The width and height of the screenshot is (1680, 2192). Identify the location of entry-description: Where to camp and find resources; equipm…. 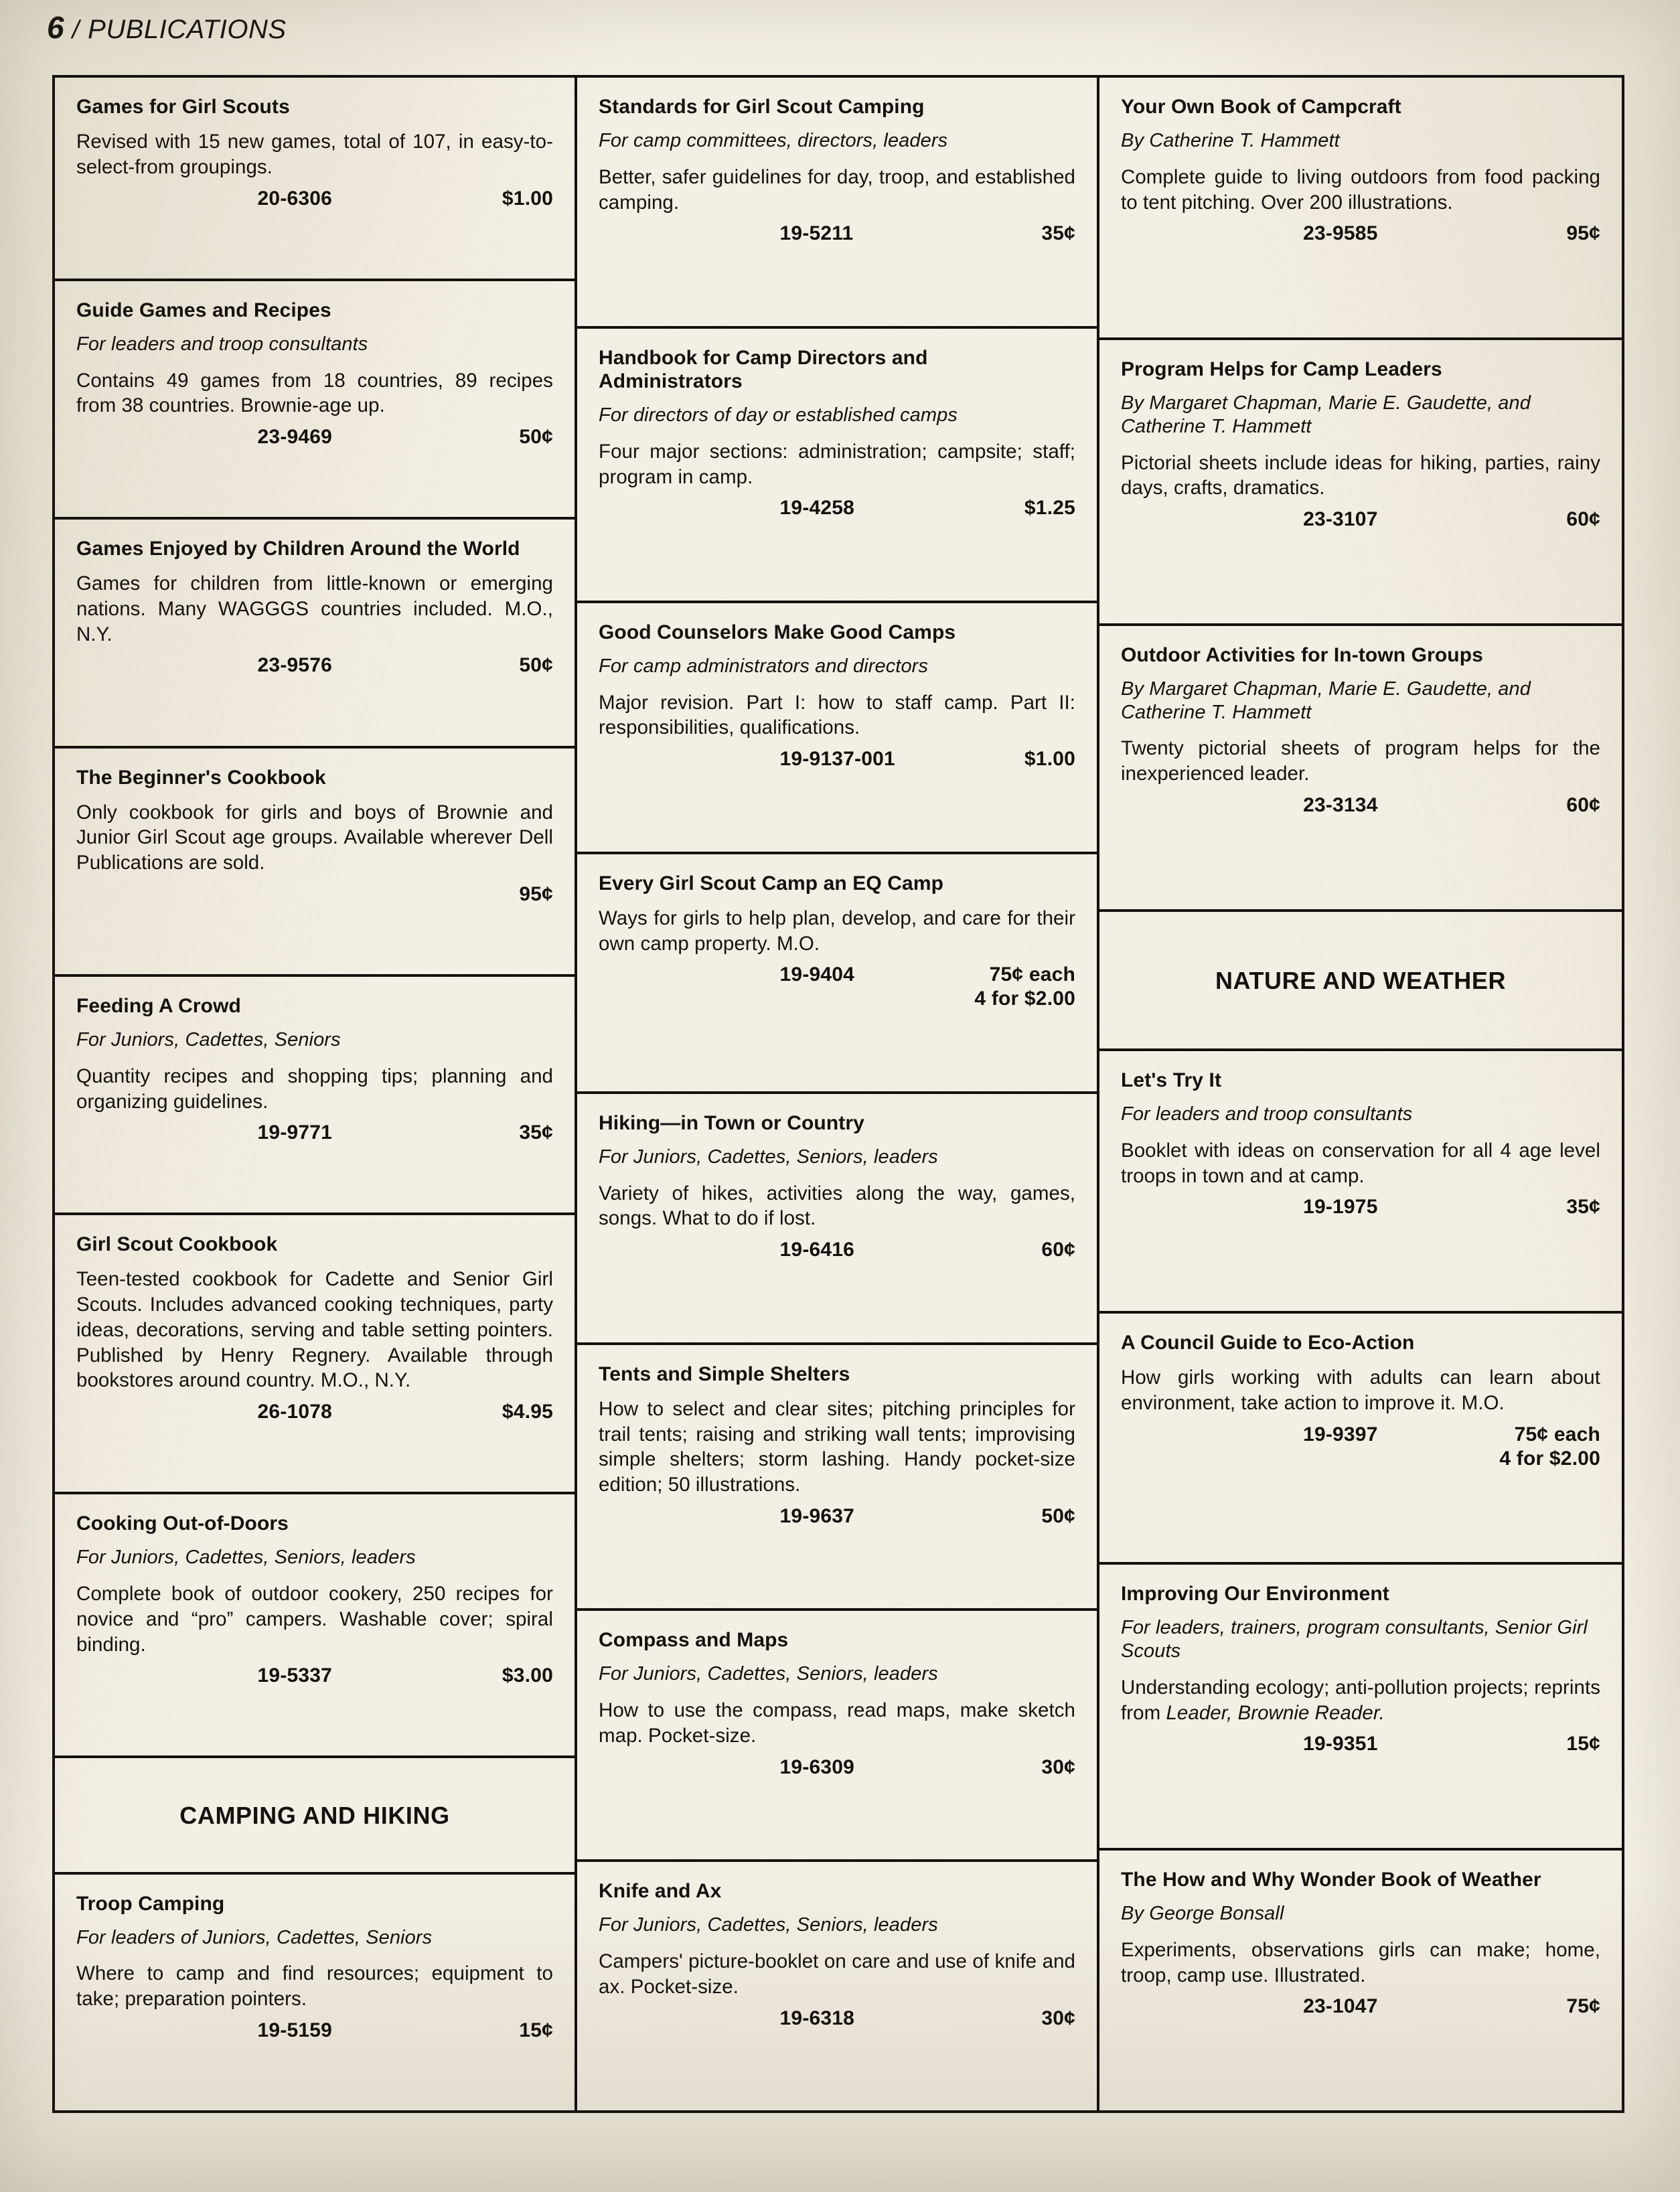
(314, 1986).